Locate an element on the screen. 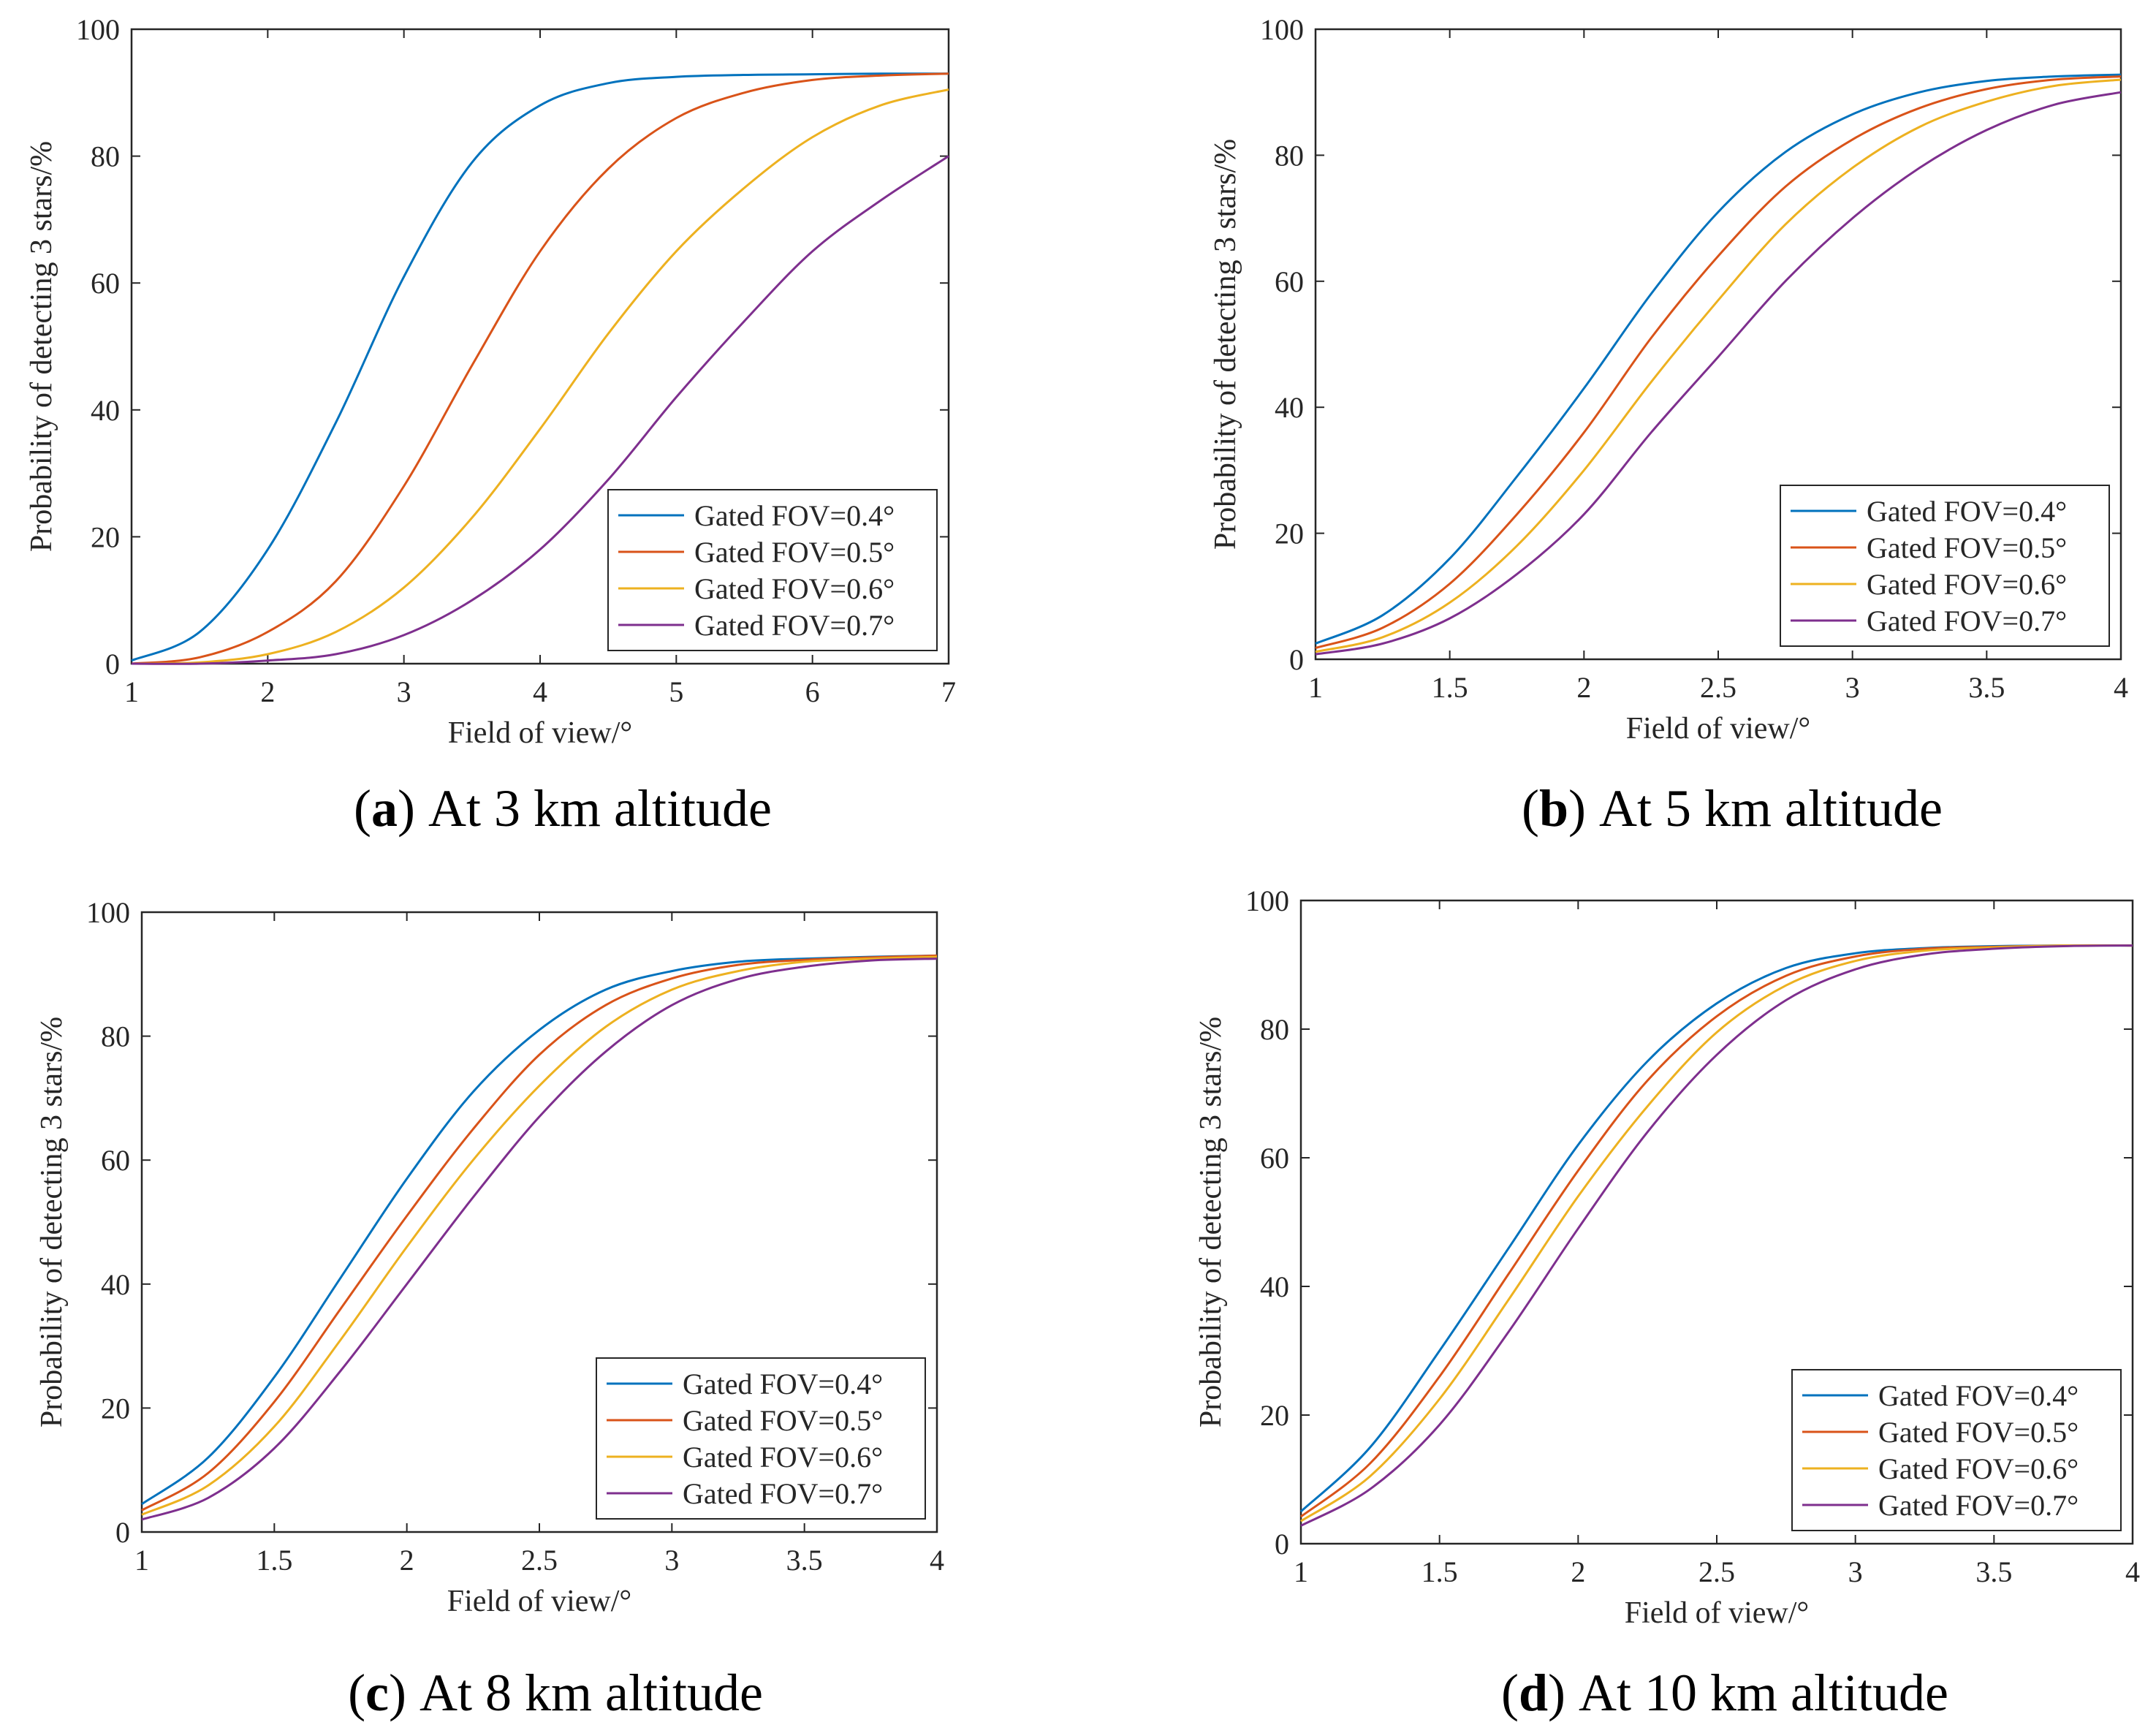  panel-caption: (d) At 10 km altitude is located at coordinates (1725, 1693).